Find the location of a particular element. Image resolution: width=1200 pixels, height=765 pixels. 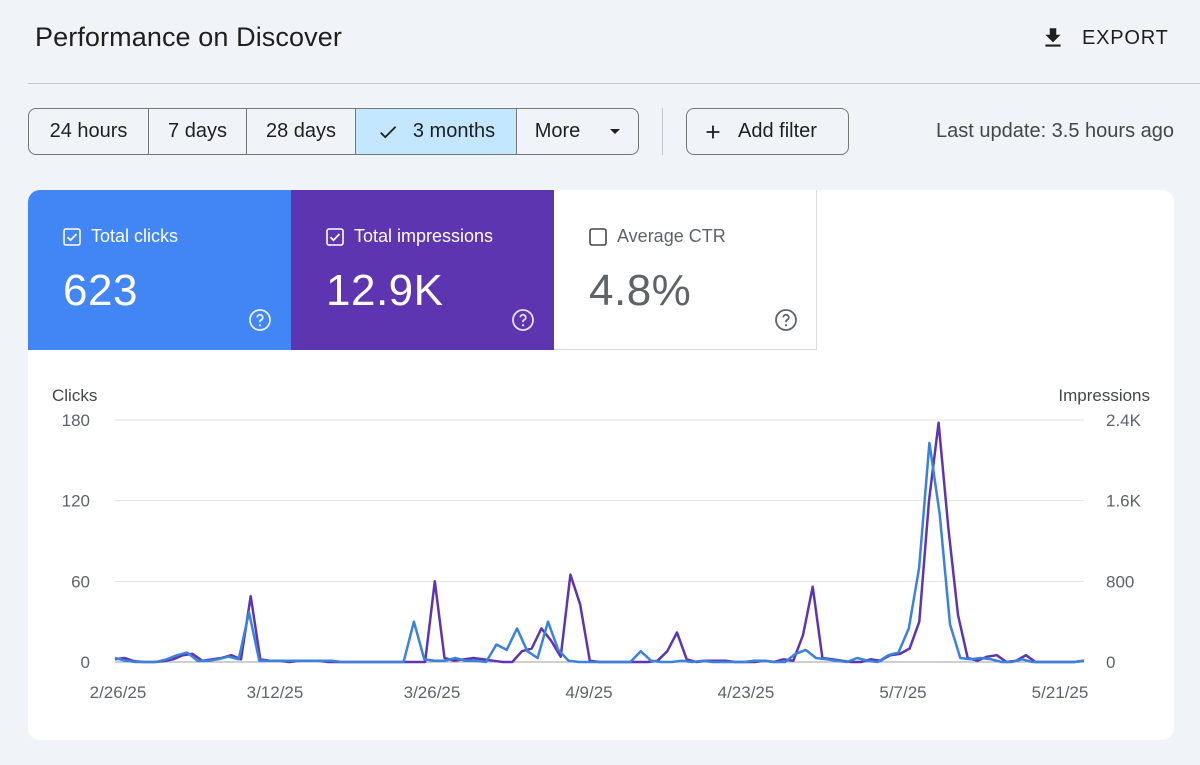

metric-total-clicks: Total clicks 623 is located at coordinates (159, 270).